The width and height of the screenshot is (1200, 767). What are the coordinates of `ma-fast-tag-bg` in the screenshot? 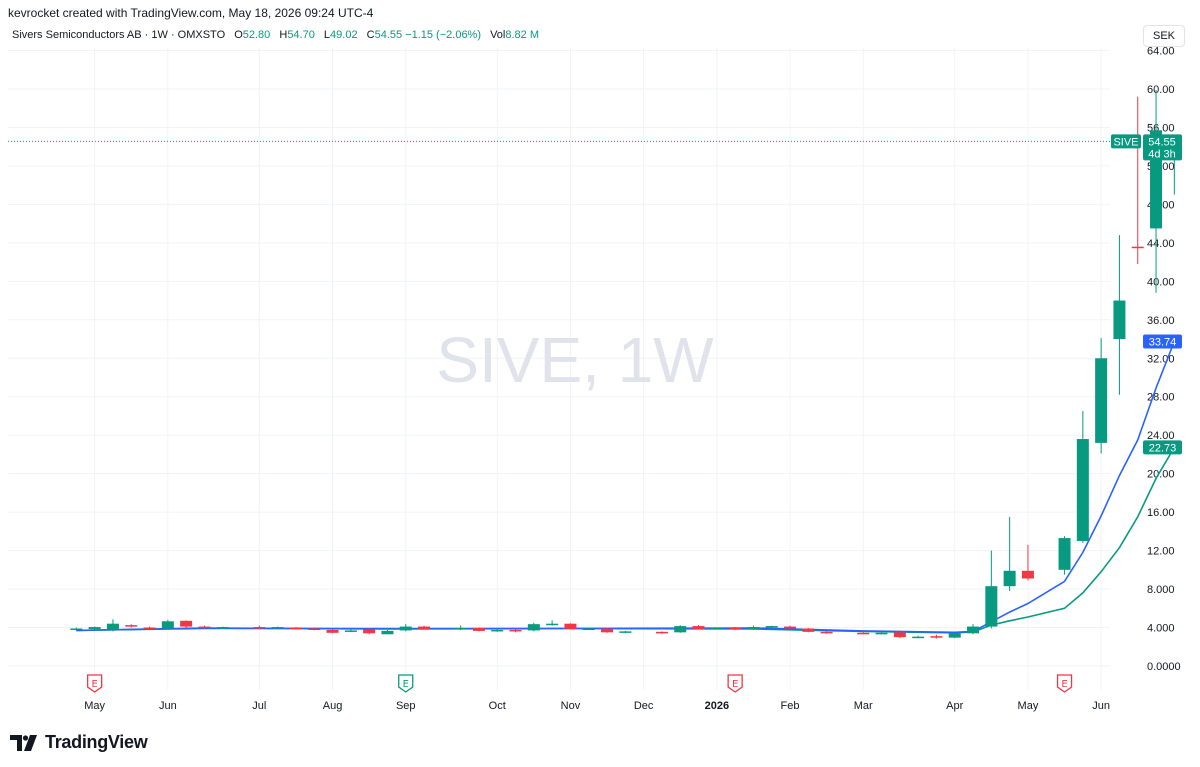 It's located at (1162, 341).